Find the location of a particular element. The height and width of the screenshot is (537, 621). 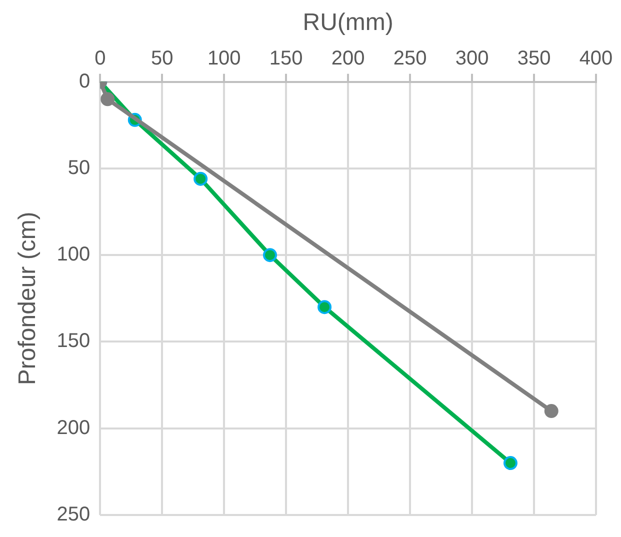

y-tick-label: 250 is located at coordinates (73, 515).